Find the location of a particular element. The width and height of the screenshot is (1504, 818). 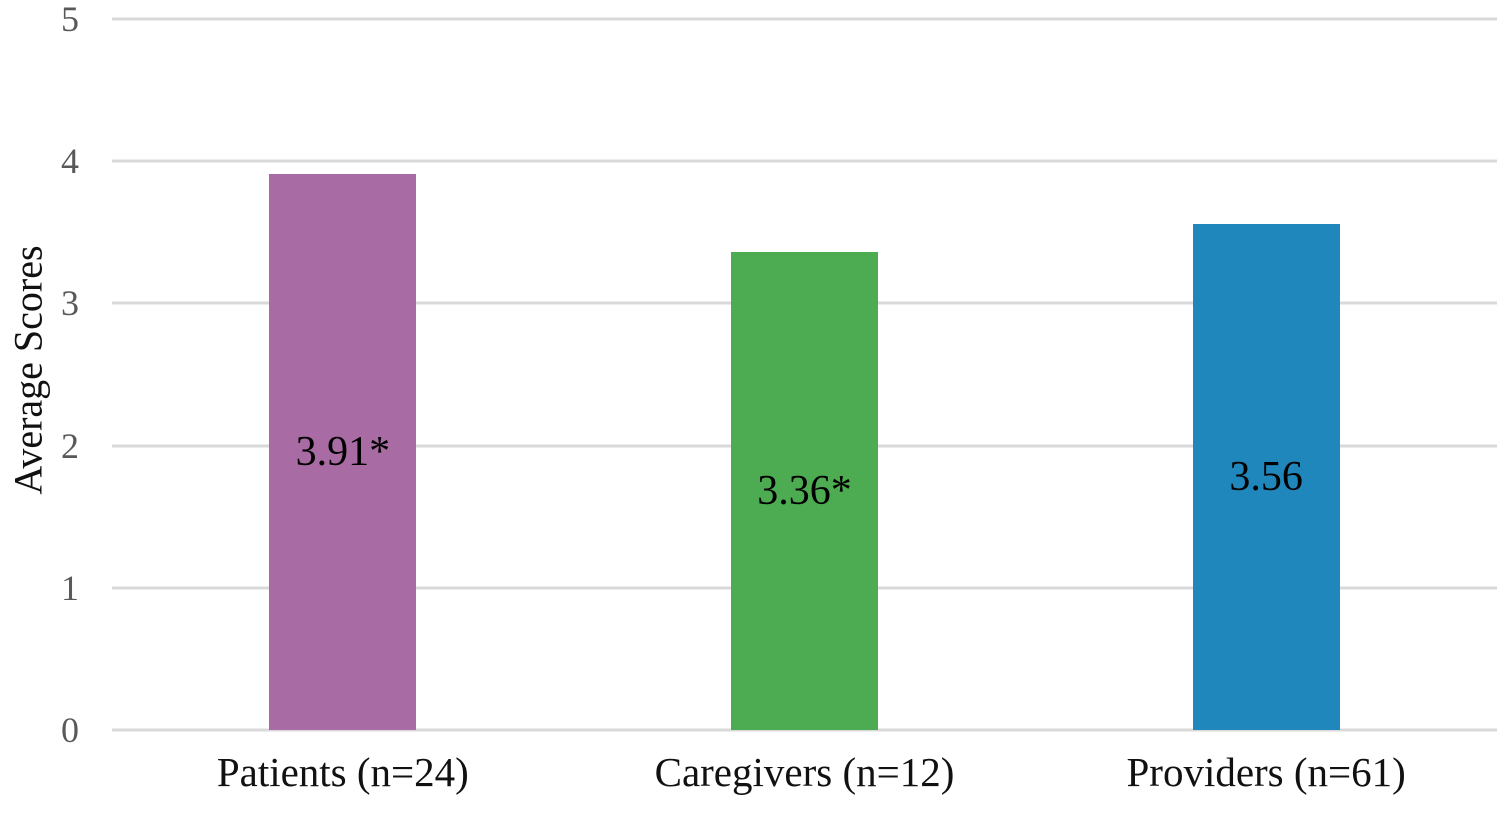

bar-value-label-3: 3.56 is located at coordinates (1266, 476).